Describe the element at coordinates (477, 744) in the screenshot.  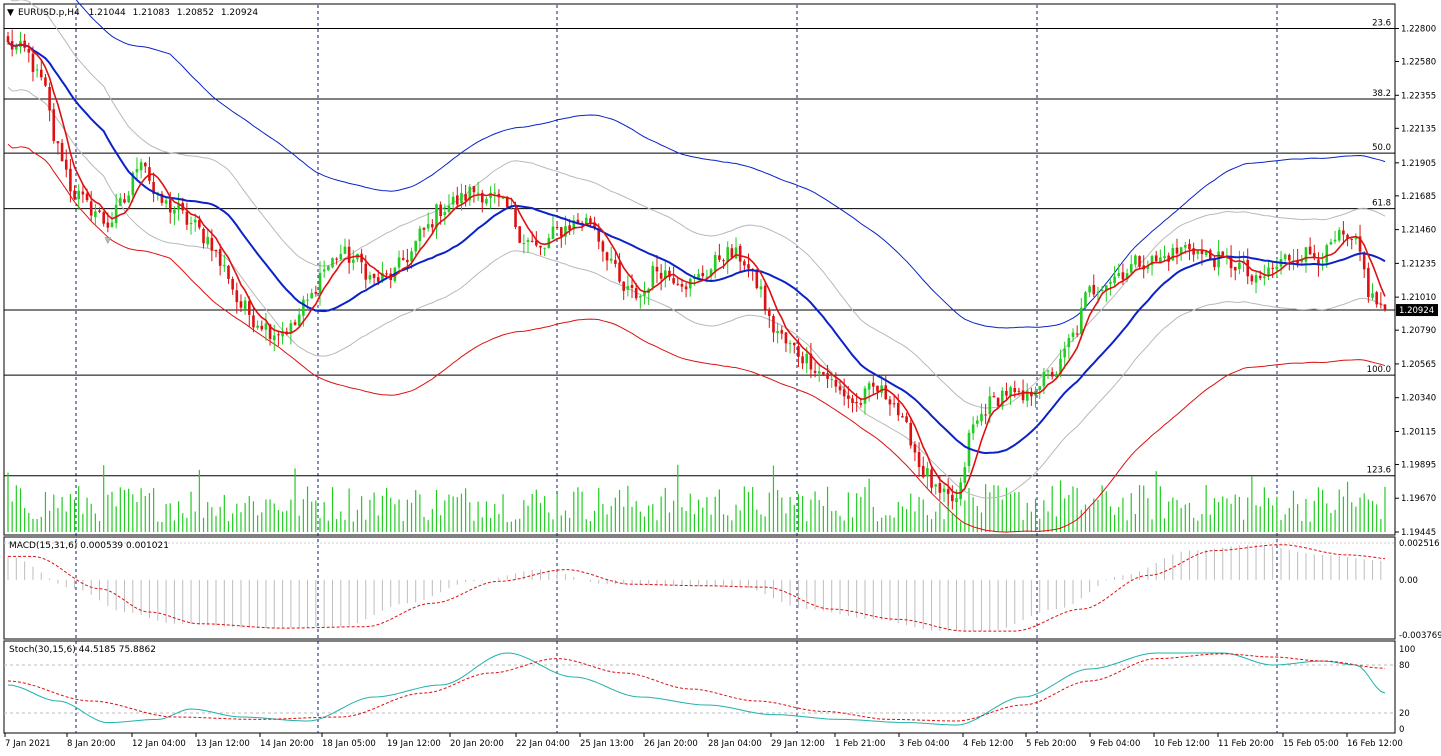
I see `time-tick-label: 20 Jan 20:00` at that location.